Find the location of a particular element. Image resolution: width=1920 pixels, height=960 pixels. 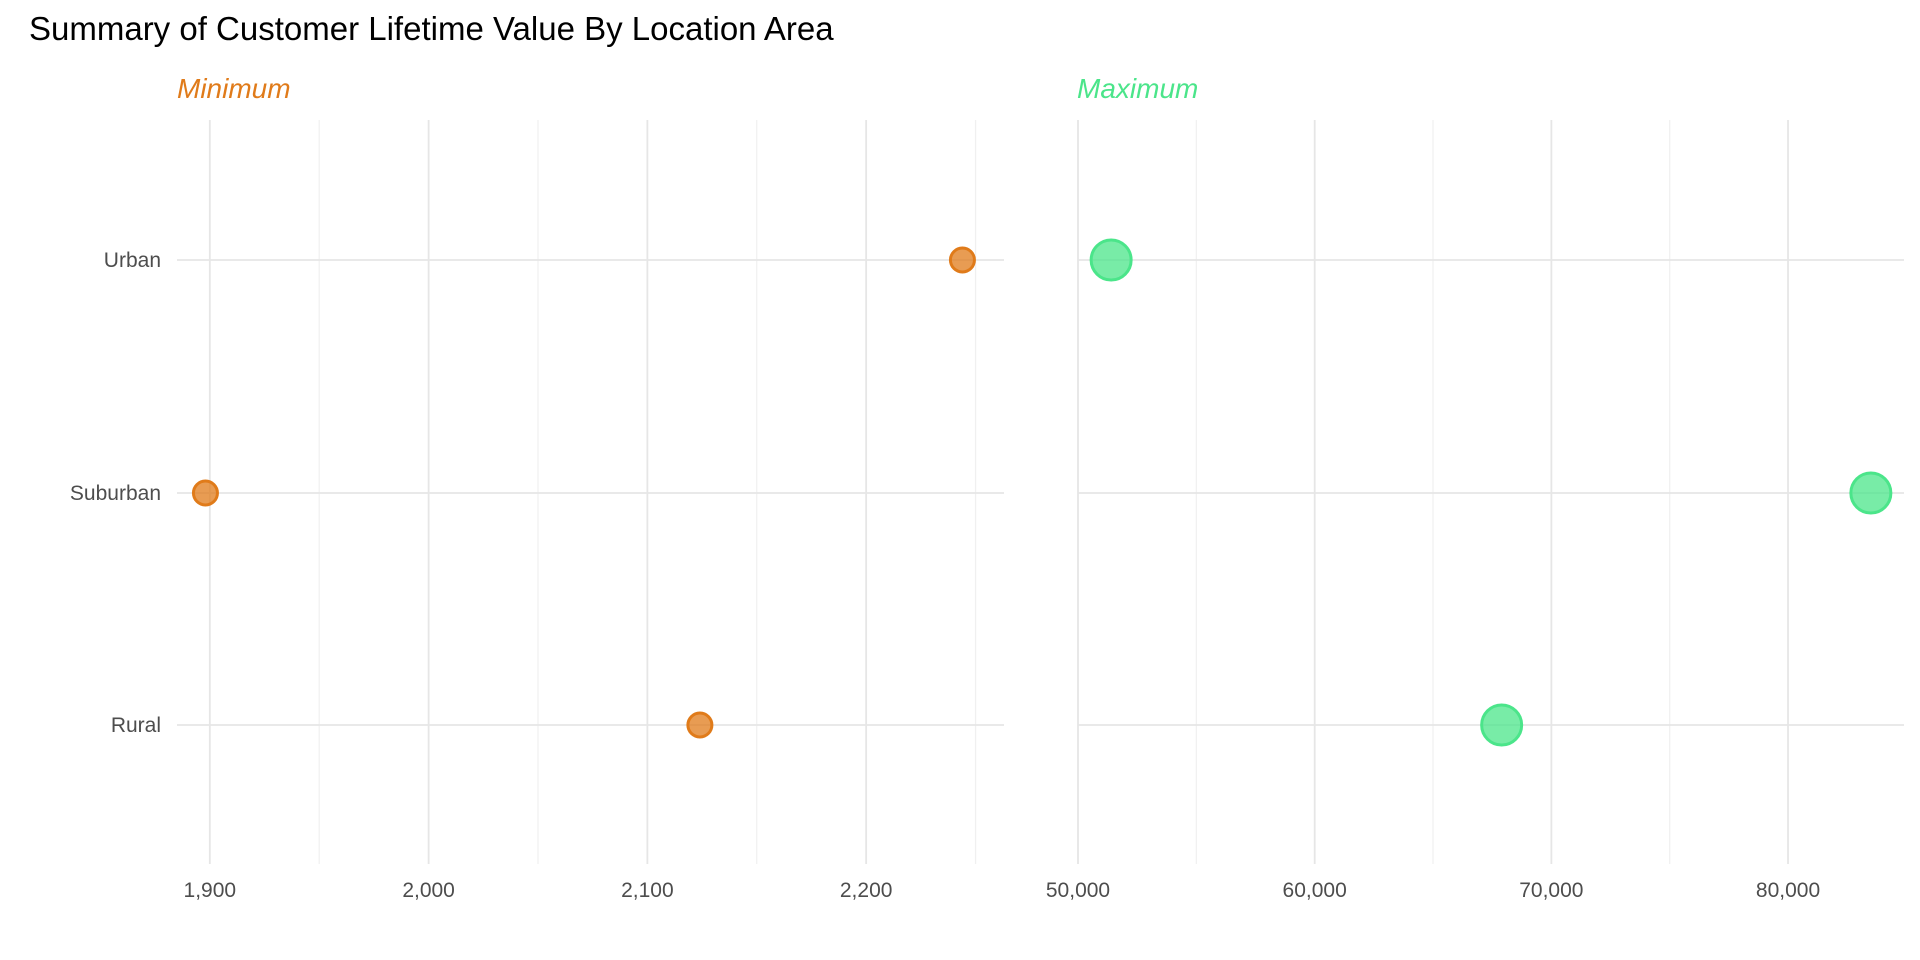

data-point-maximum-suburban is located at coordinates (1871, 493).